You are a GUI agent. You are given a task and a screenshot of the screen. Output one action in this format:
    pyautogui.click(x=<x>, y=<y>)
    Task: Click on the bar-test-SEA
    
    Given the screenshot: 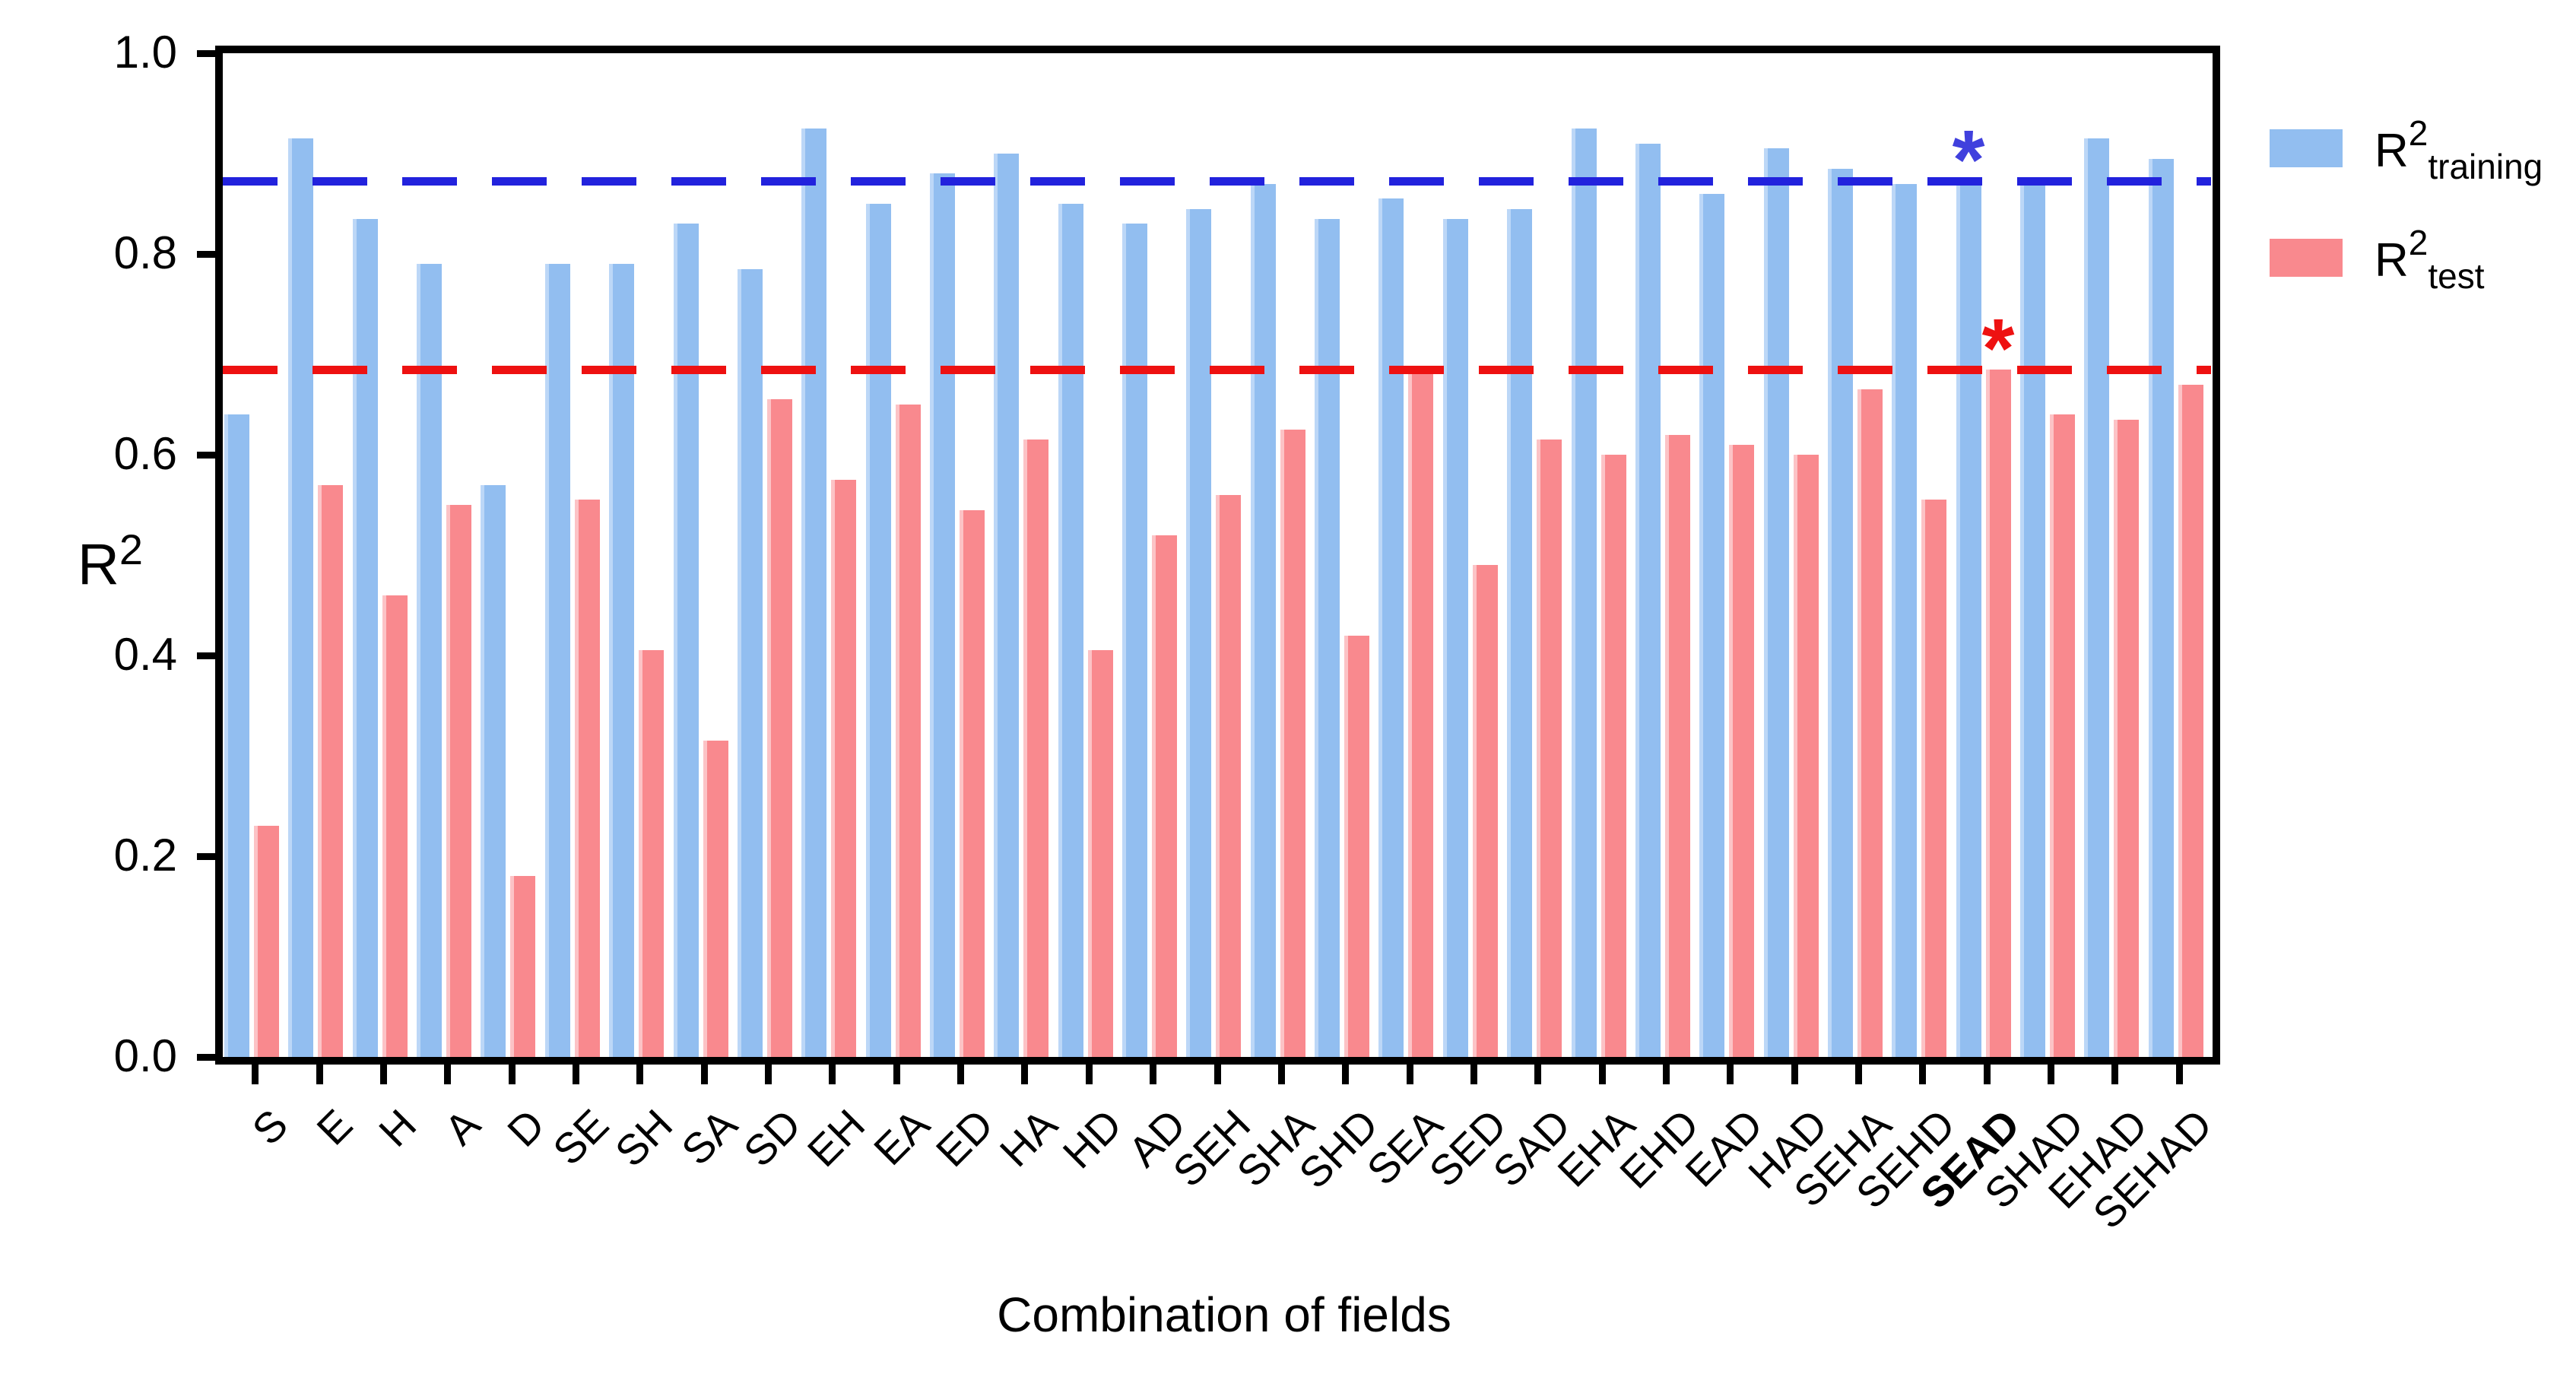 What is the action you would take?
    pyautogui.click(x=1421, y=715)
    